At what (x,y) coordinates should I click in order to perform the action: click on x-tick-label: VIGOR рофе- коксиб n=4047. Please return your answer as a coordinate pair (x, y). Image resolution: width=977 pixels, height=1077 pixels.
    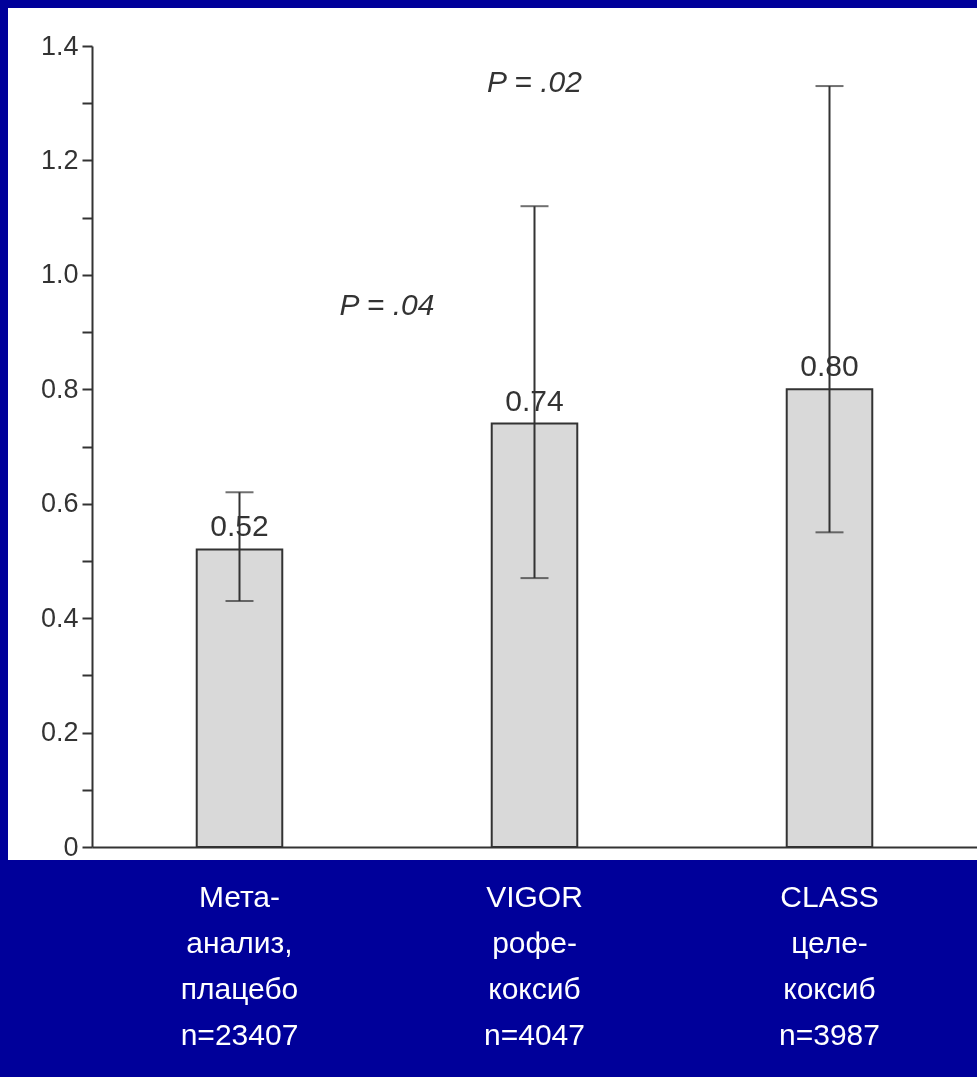
    Looking at the image, I should click on (534, 965).